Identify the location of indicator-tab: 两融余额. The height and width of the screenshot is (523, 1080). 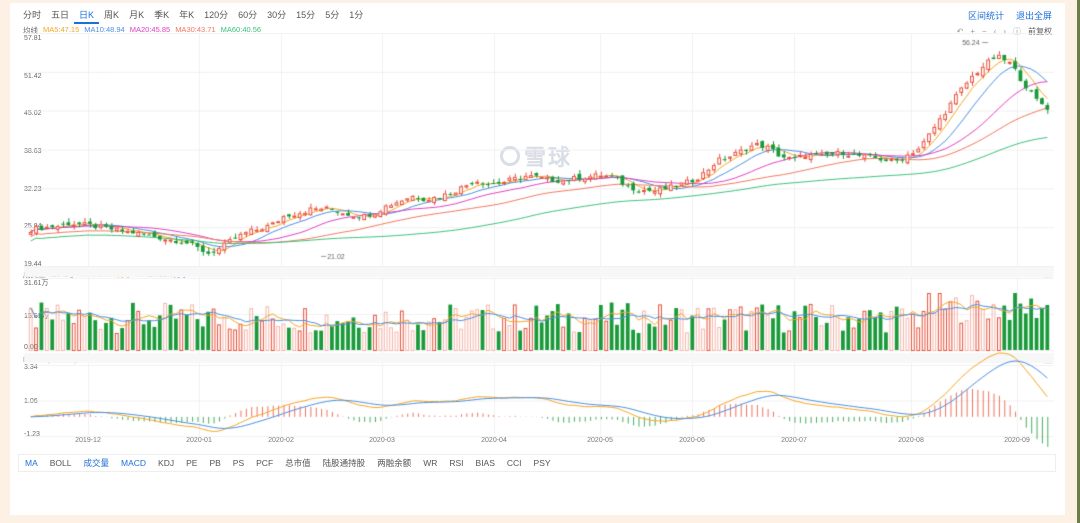
(394, 463).